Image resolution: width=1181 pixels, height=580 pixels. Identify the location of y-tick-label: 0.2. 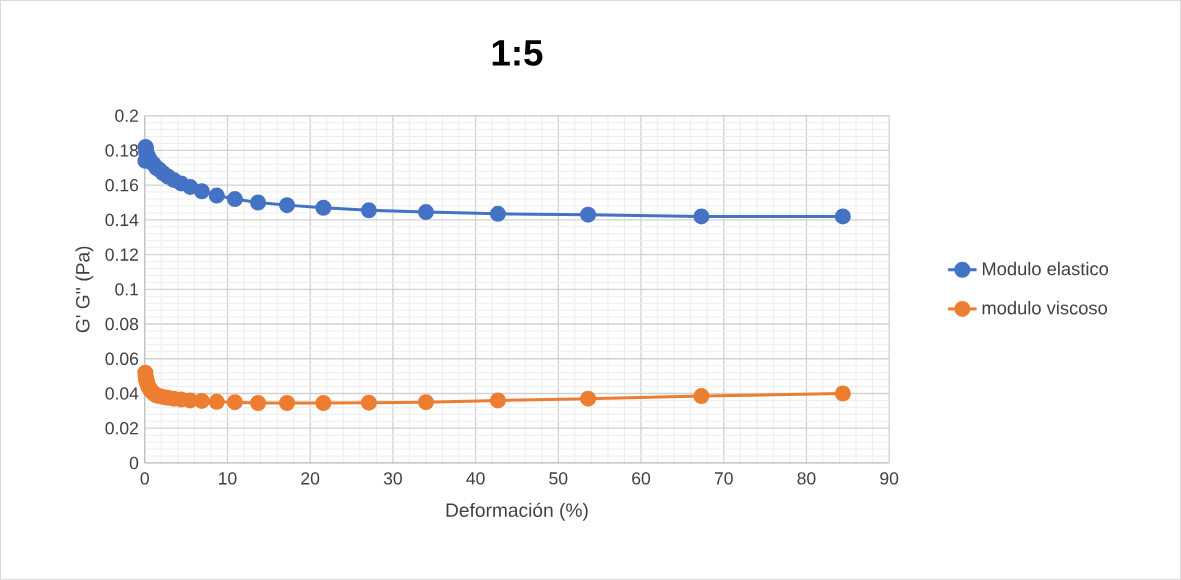
(126, 116).